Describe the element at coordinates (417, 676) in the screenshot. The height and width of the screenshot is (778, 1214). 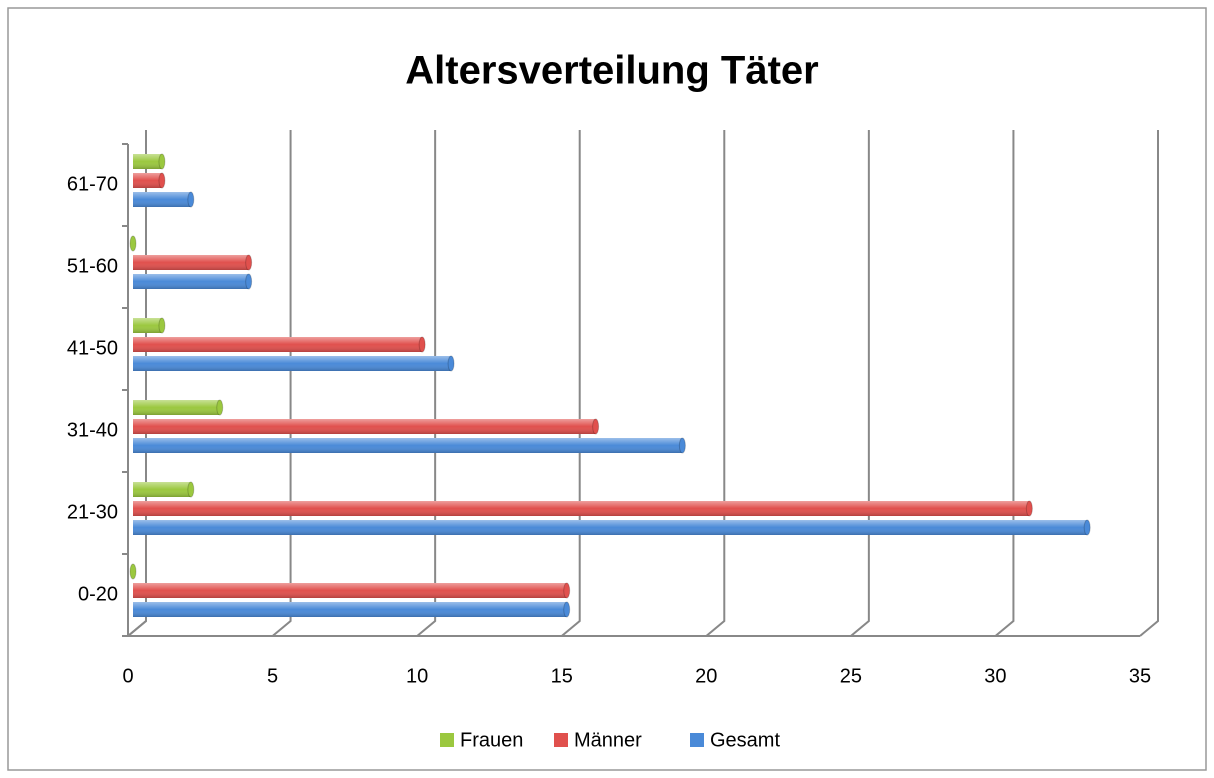
I see `x-tick-label: 10` at that location.